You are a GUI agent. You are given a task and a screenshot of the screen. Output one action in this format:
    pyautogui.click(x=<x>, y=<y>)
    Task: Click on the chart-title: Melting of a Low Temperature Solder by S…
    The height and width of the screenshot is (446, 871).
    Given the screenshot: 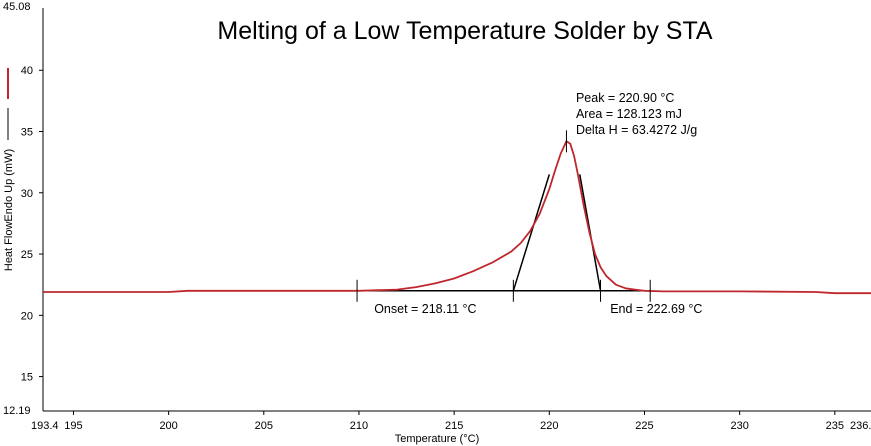 What is the action you would take?
    pyautogui.click(x=464, y=31)
    